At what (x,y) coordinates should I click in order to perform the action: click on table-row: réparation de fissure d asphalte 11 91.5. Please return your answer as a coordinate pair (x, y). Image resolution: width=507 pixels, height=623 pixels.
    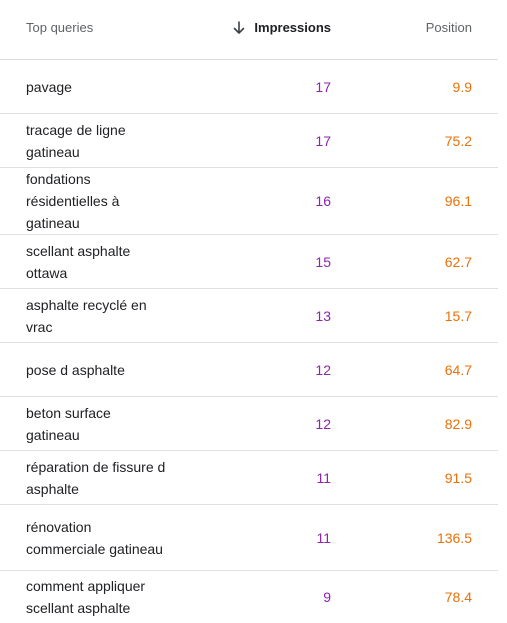
    Looking at the image, I should click on (249, 478).